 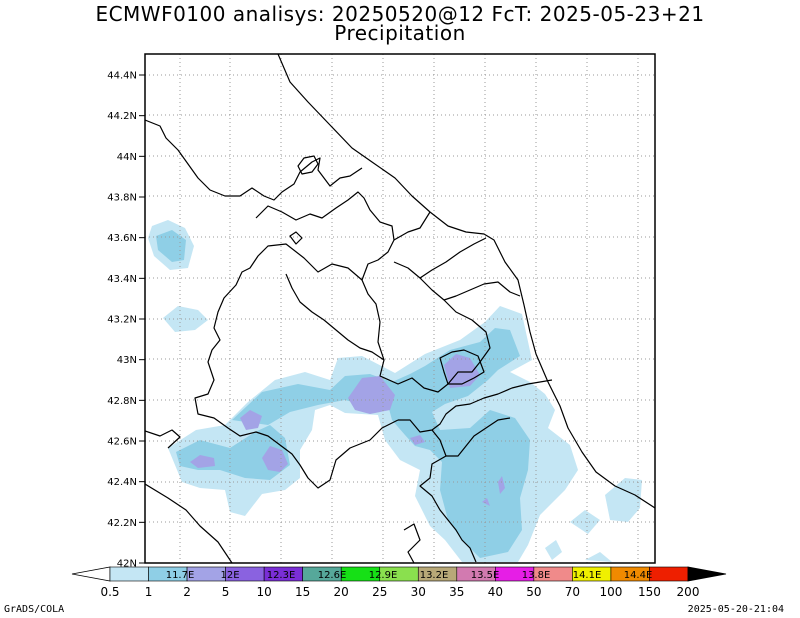 I want to click on lon-tick-label: 12E, so click(x=229, y=575).